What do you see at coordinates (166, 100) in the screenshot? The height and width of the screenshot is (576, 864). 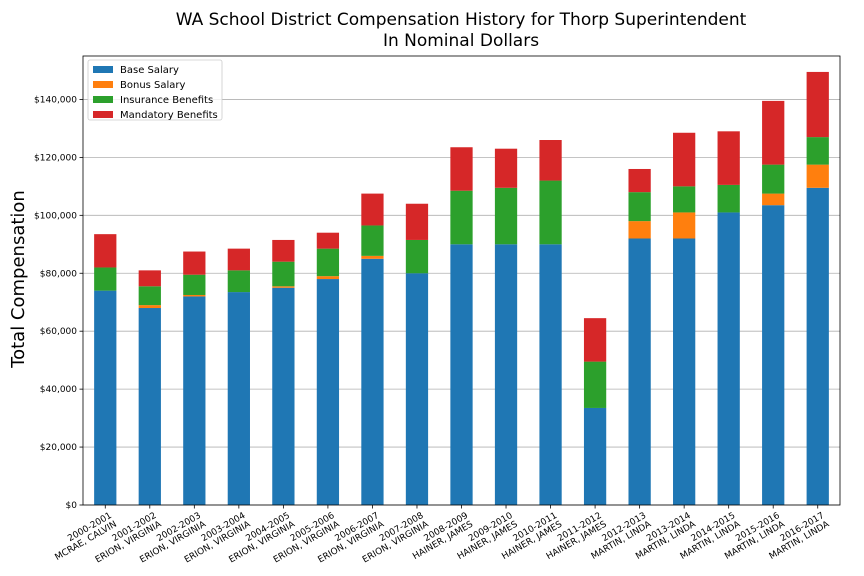 I see `legend-entry: Insurance Benefits` at bounding box center [166, 100].